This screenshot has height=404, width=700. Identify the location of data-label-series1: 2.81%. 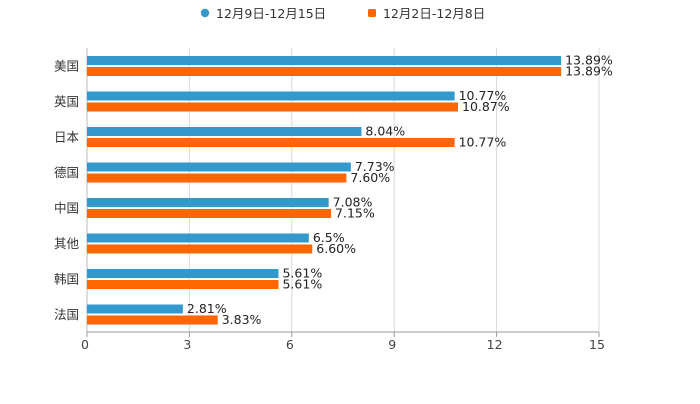
(207, 308).